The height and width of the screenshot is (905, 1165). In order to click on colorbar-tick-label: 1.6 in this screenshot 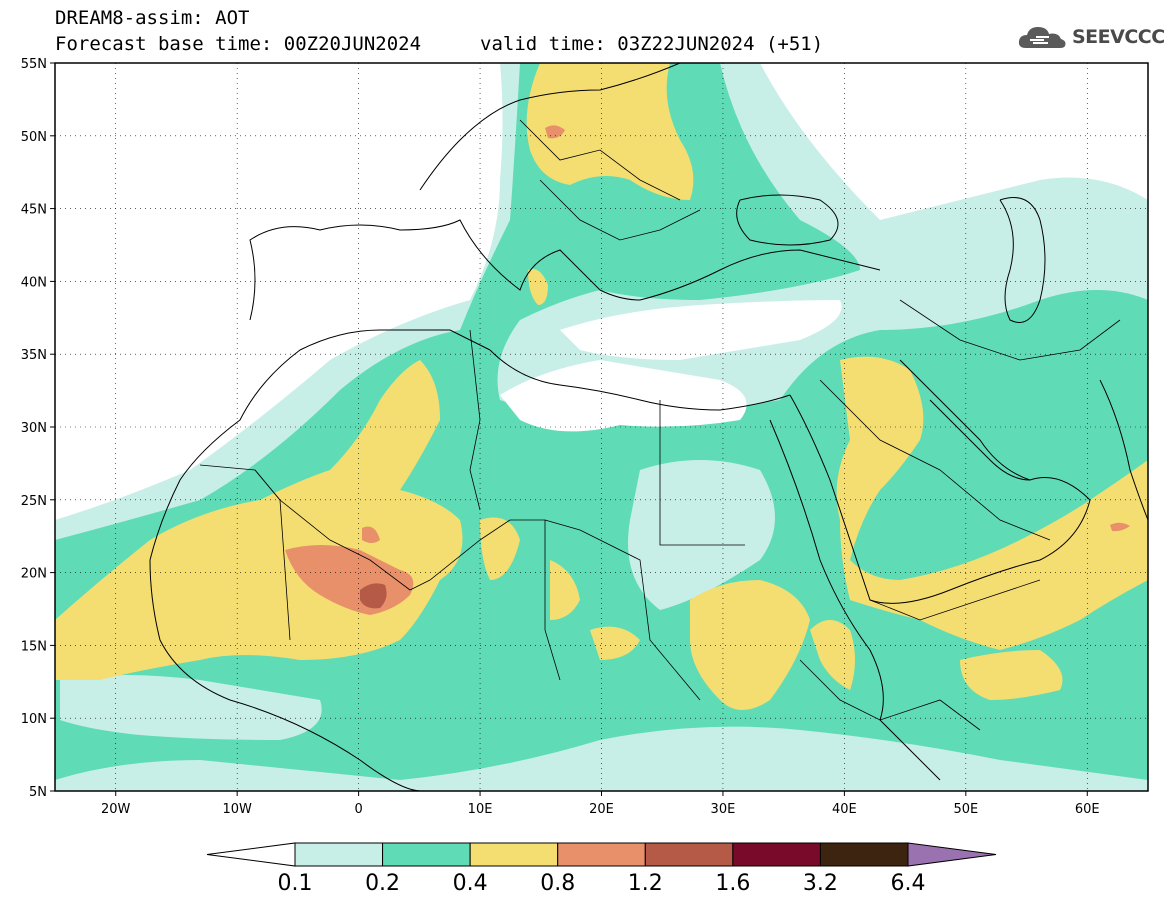, I will do `click(732, 883)`.